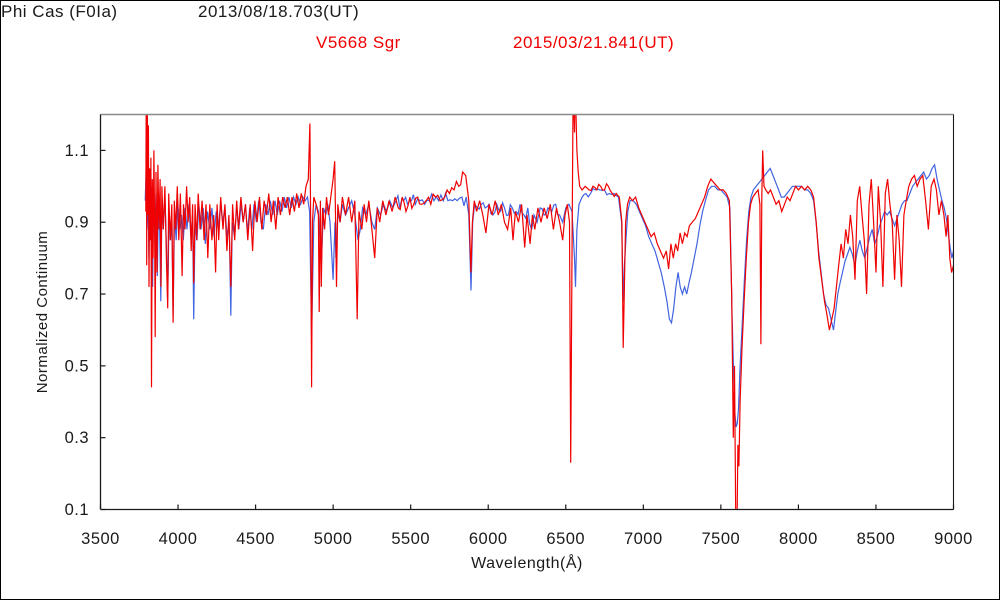  I want to click on y-tick-label: 0.7, so click(77, 295).